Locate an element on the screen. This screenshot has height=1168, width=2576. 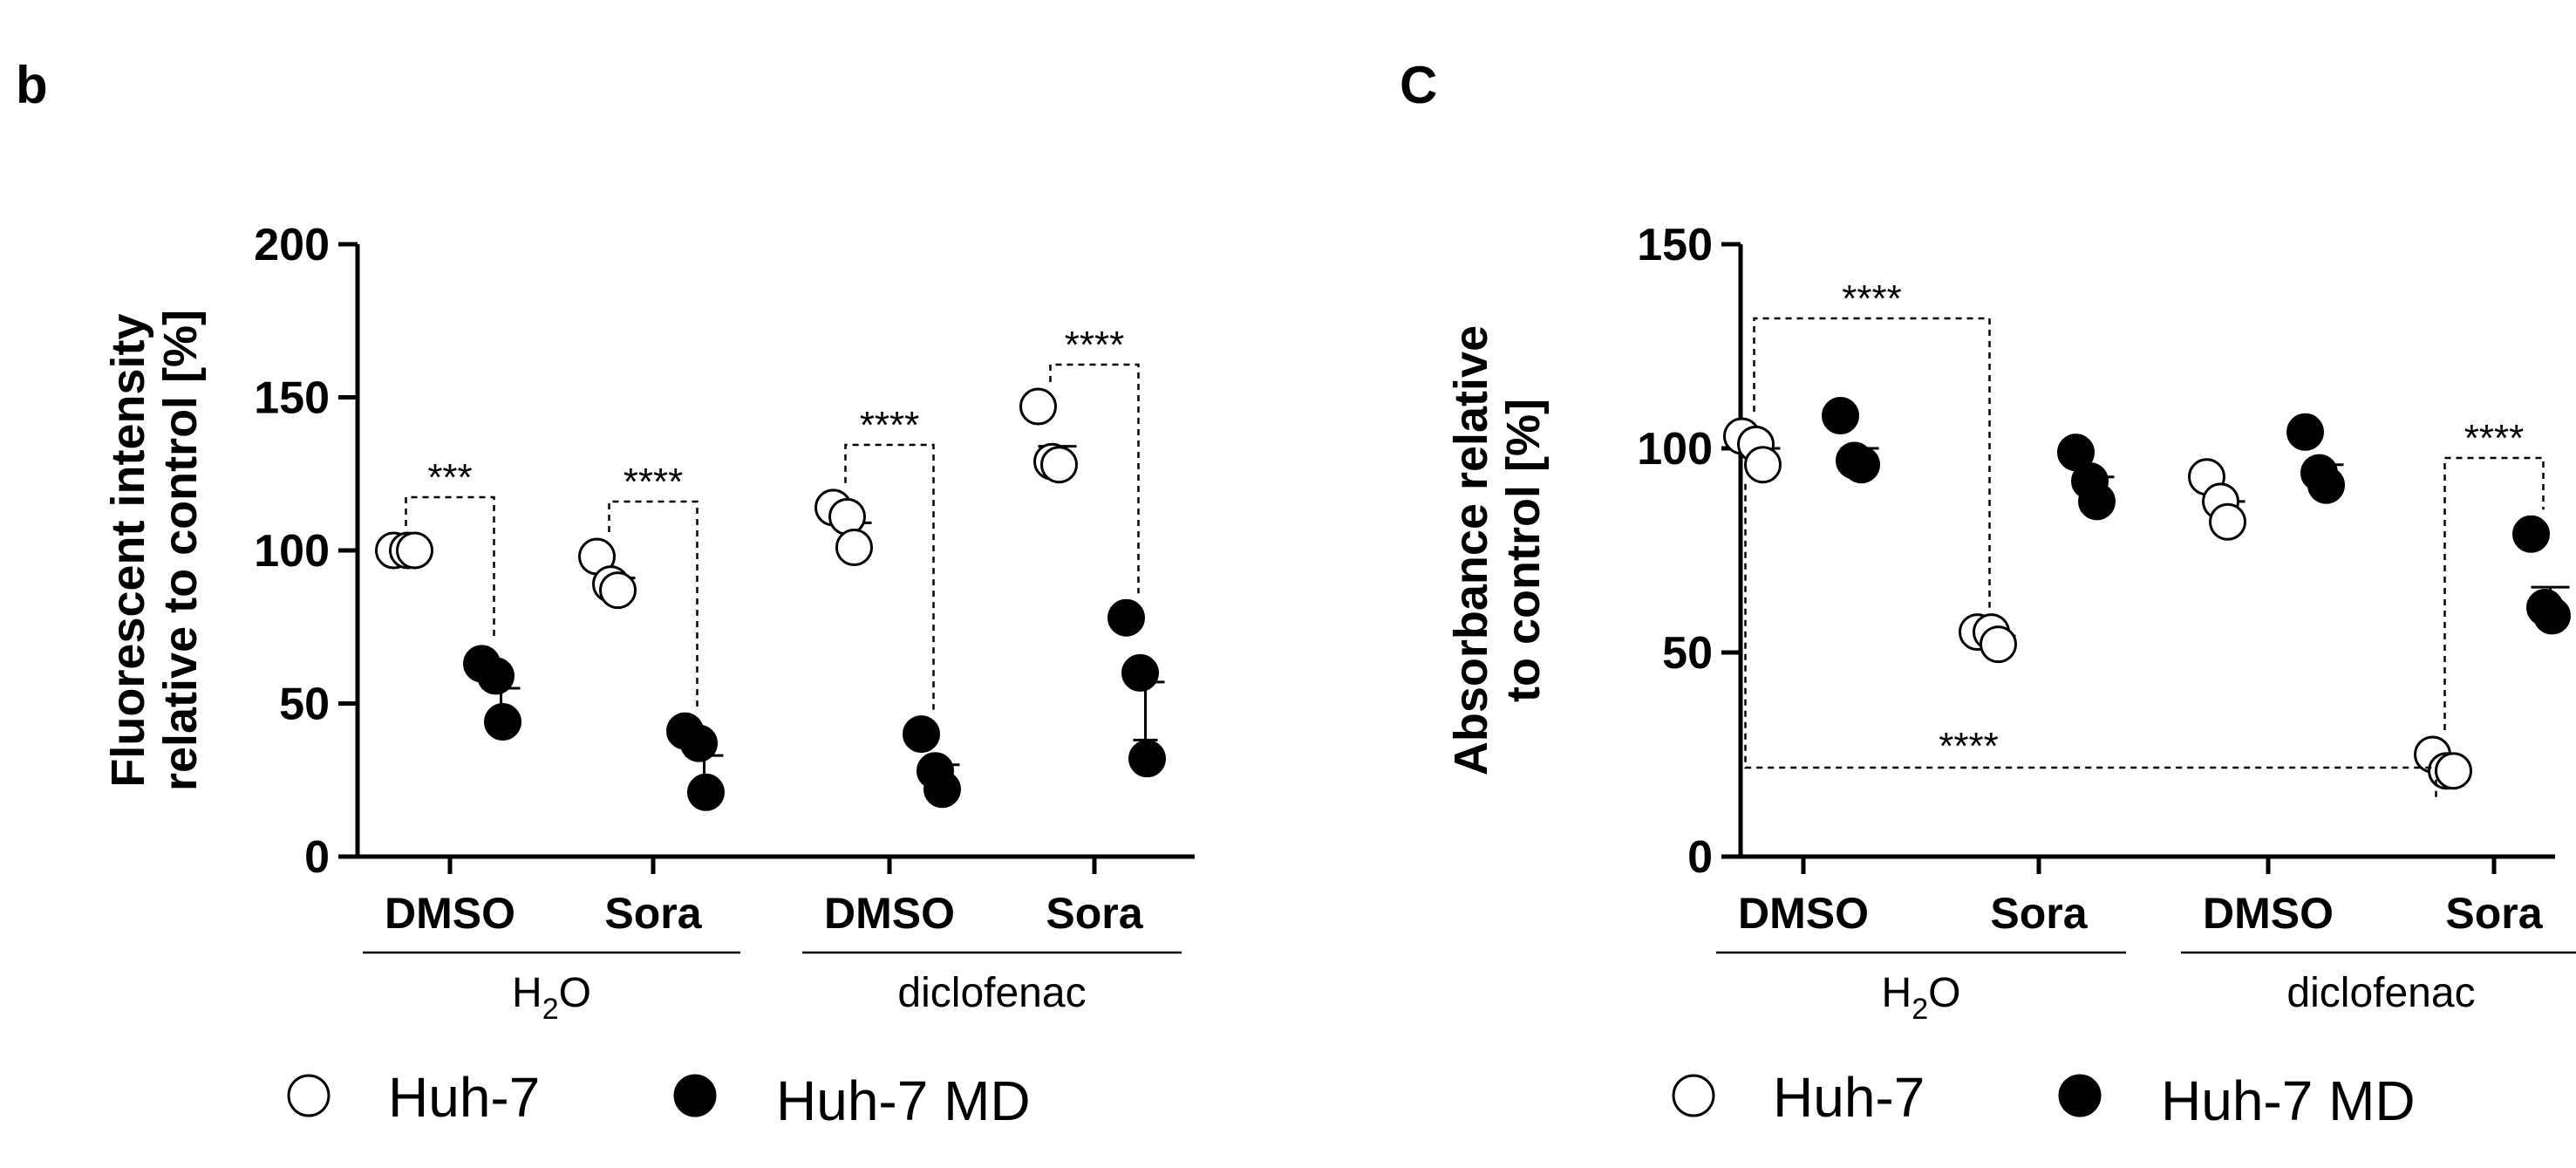
y-axis-label: Absorbance relative is located at coordinates (1471, 550).